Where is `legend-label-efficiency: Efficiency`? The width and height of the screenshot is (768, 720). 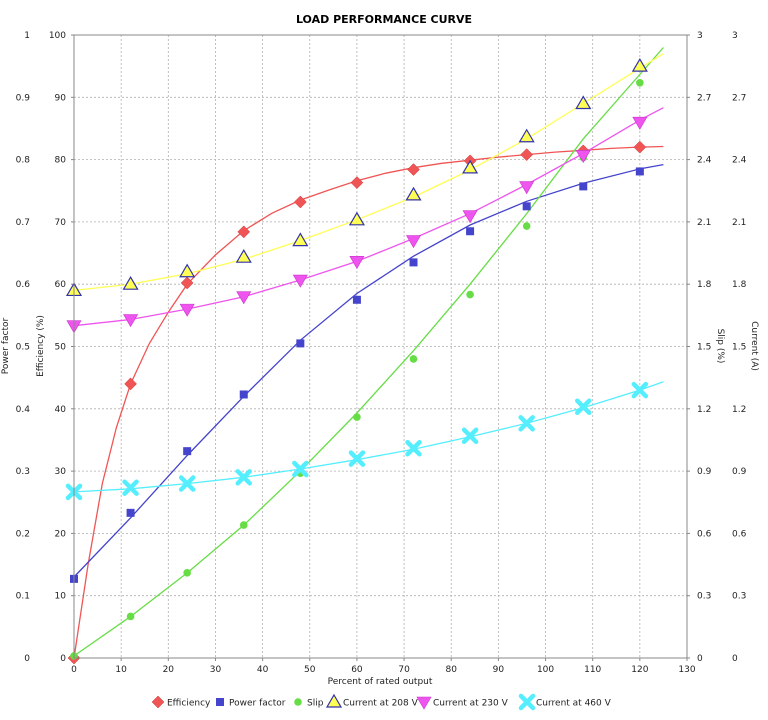
legend-label-efficiency: Efficiency is located at coordinates (189, 704).